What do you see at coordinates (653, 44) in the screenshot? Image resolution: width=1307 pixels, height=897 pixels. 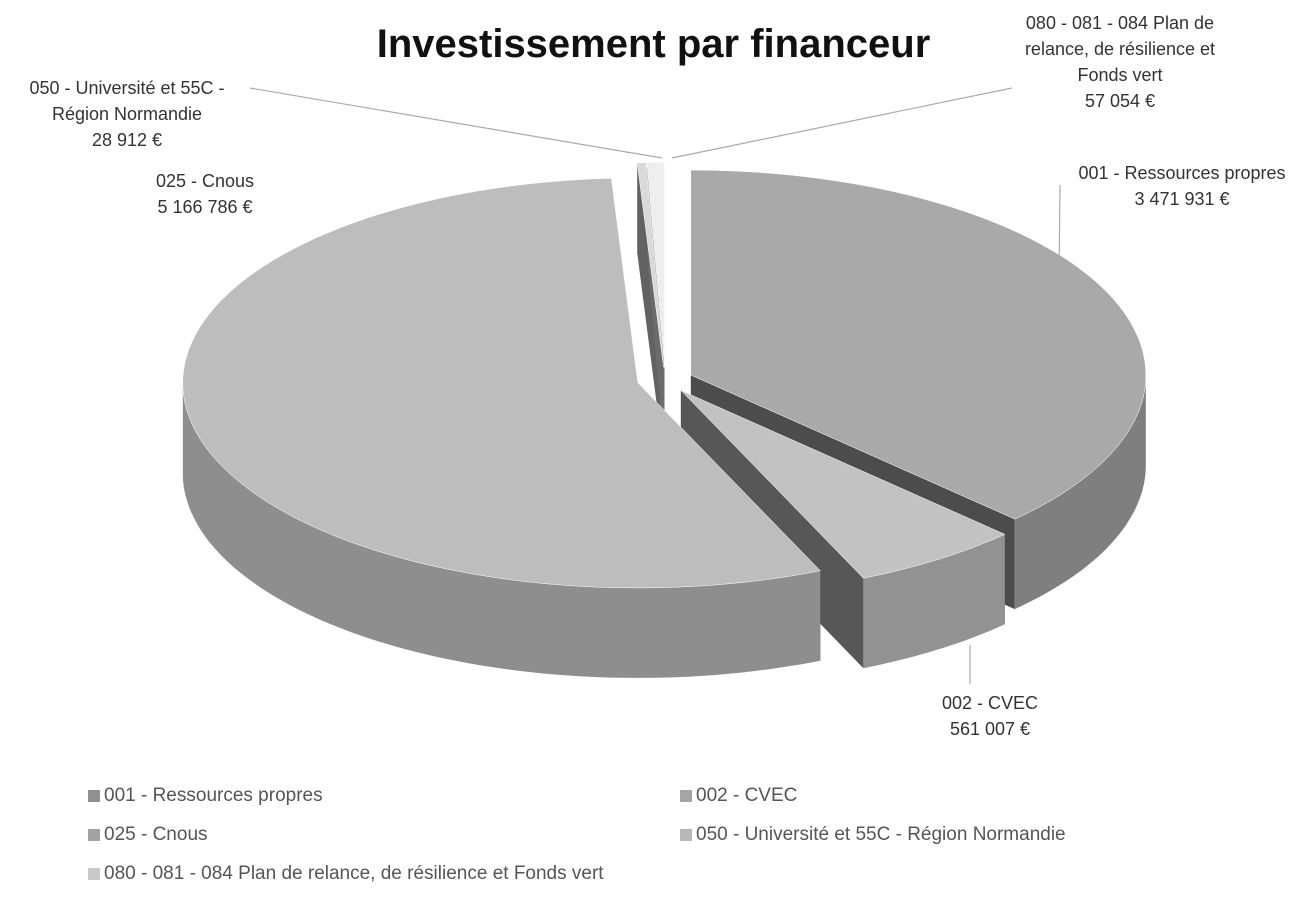 I see `chart-title: Investissement par financeur` at bounding box center [653, 44].